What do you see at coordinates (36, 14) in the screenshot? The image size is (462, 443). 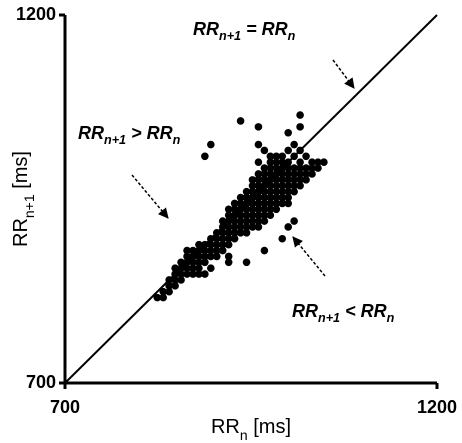 I see `y-tick-label: 1200` at bounding box center [36, 14].